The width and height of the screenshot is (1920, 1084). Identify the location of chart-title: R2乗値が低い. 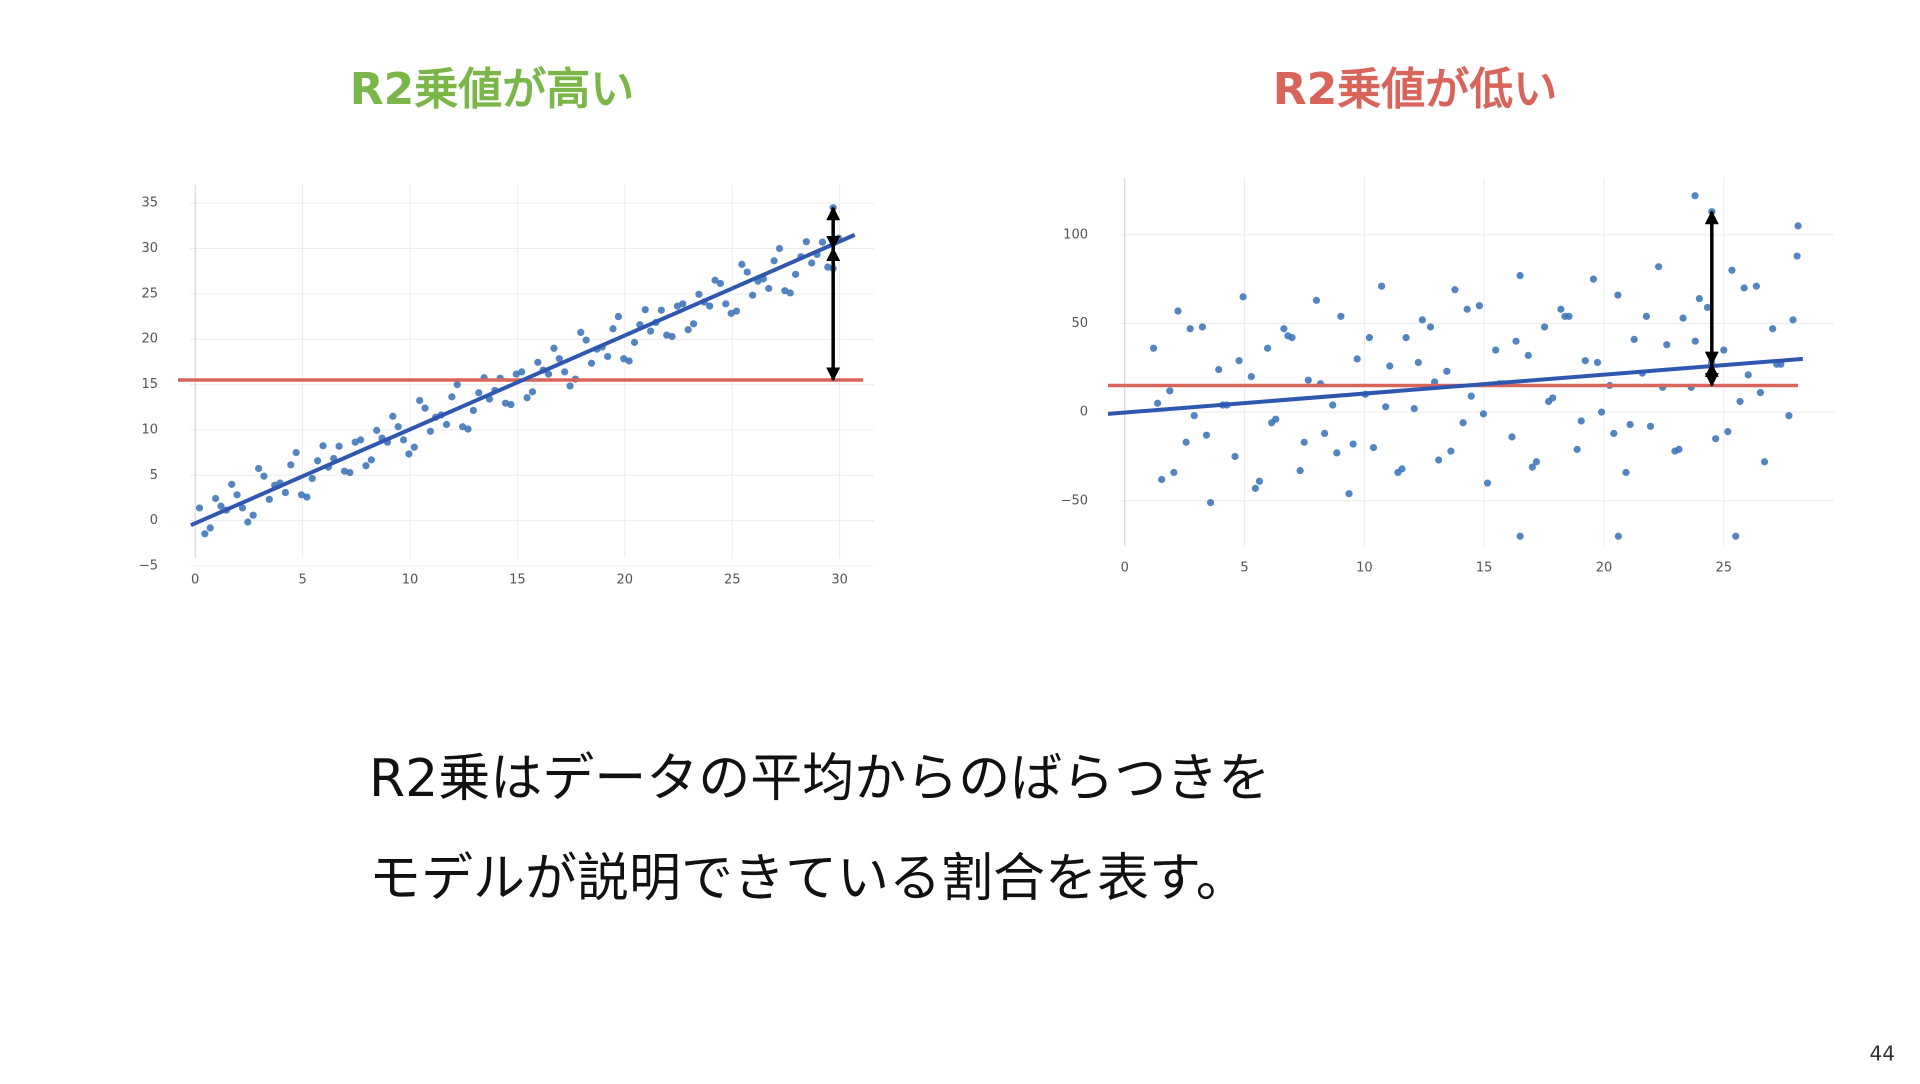
(1415, 89).